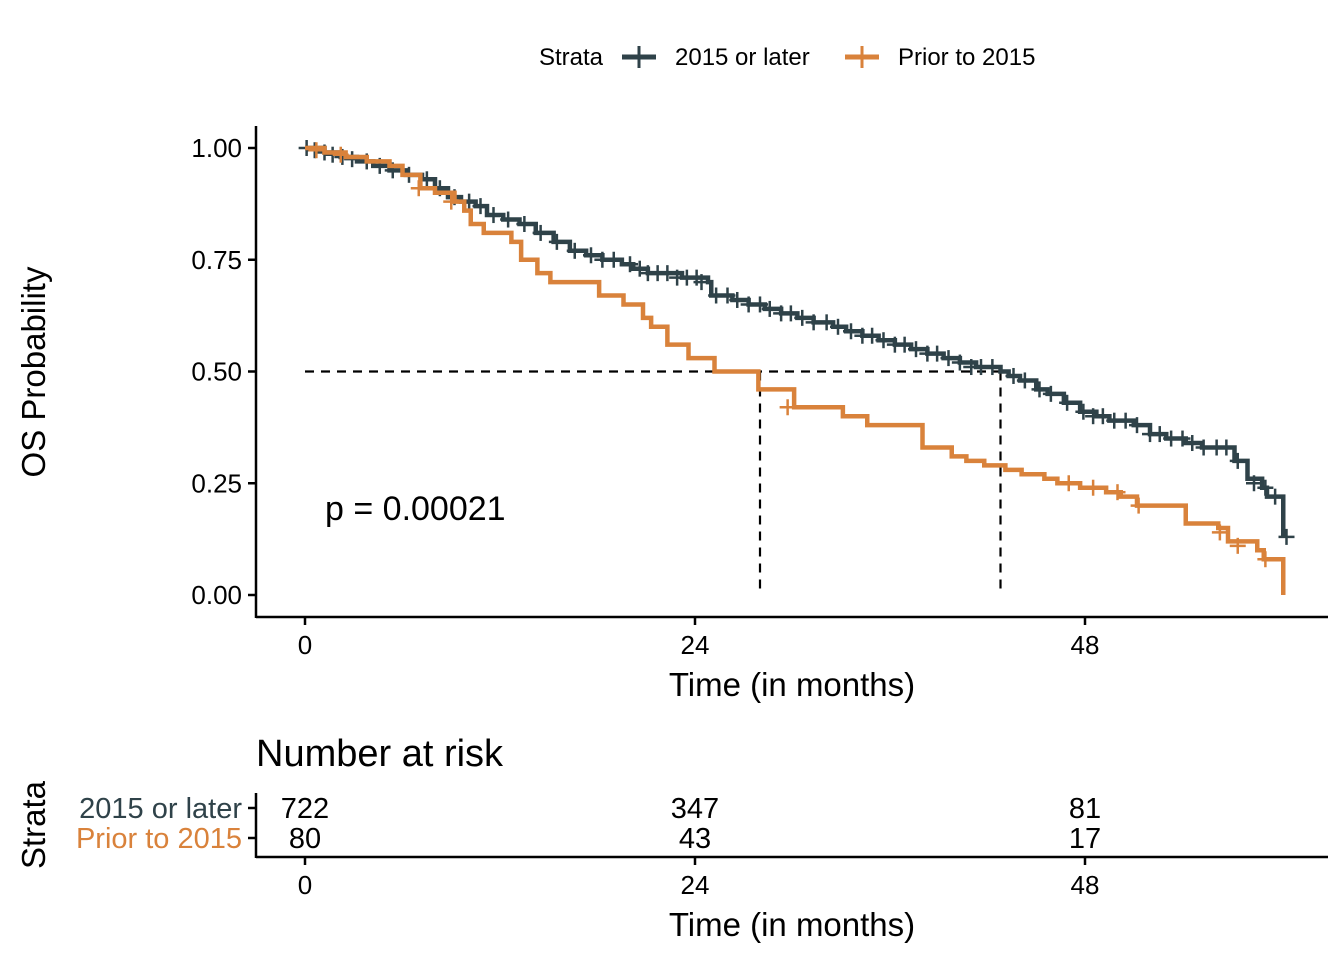 This screenshot has width=1344, height=960. Describe the element at coordinates (33, 824) in the screenshot. I see `risk-y-axis-title: Strata` at that location.